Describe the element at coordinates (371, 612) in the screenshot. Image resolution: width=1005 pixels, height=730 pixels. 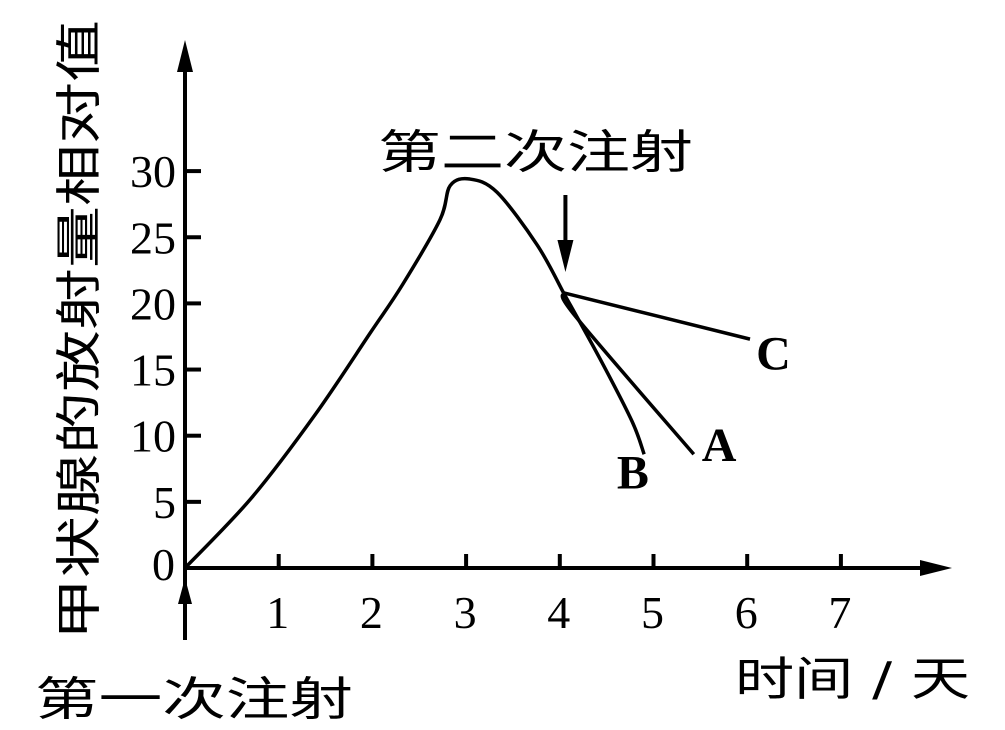
I see `x-tick-label: 2` at that location.